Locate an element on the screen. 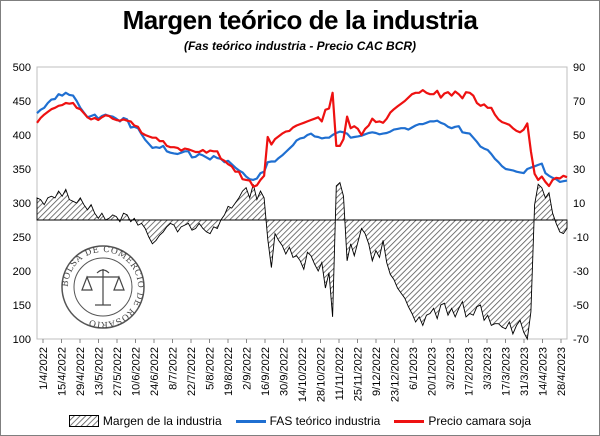 This screenshot has height=436, width=600. x-tick-label: 15/4/2022 is located at coordinates (63, 371).